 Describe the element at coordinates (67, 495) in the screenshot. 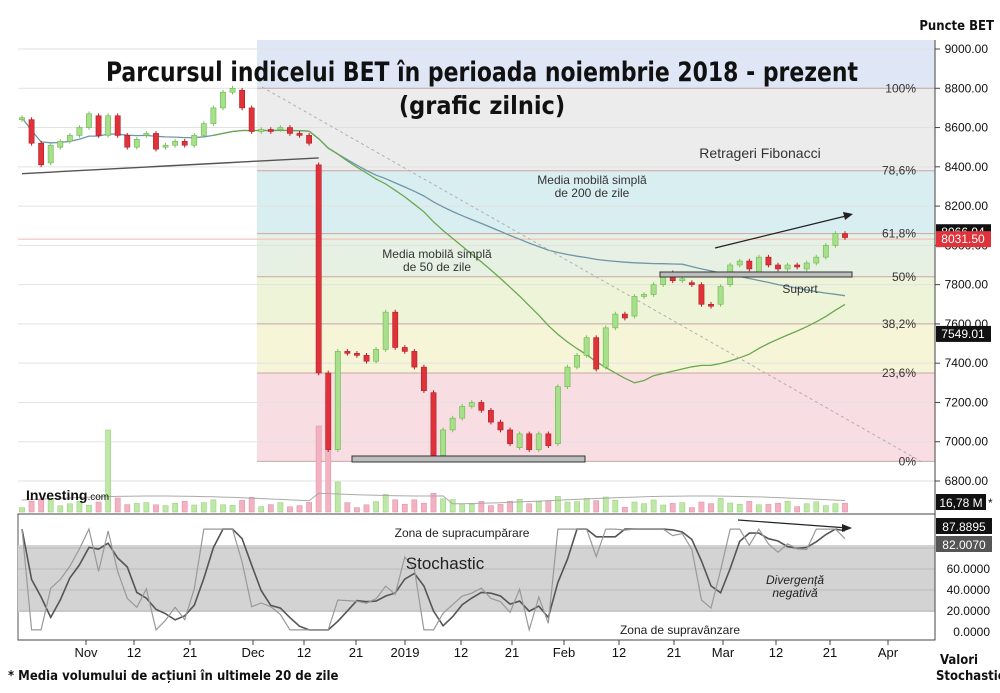

I see `investing-logo: Investing.com` at that location.